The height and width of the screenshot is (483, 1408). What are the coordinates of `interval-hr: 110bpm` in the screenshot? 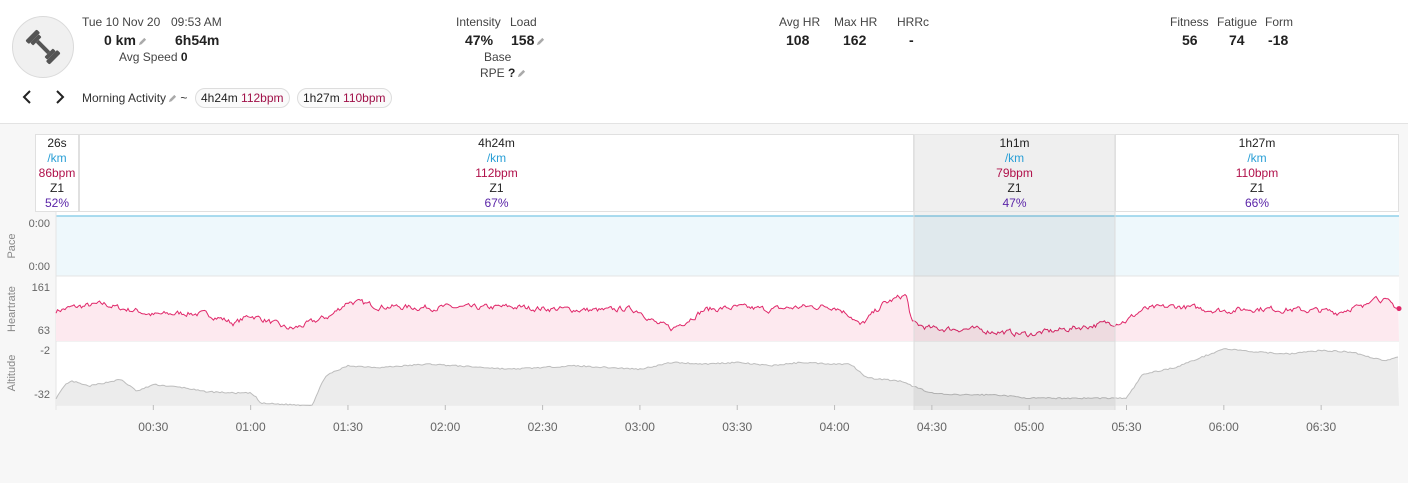 It's located at (1257, 173).